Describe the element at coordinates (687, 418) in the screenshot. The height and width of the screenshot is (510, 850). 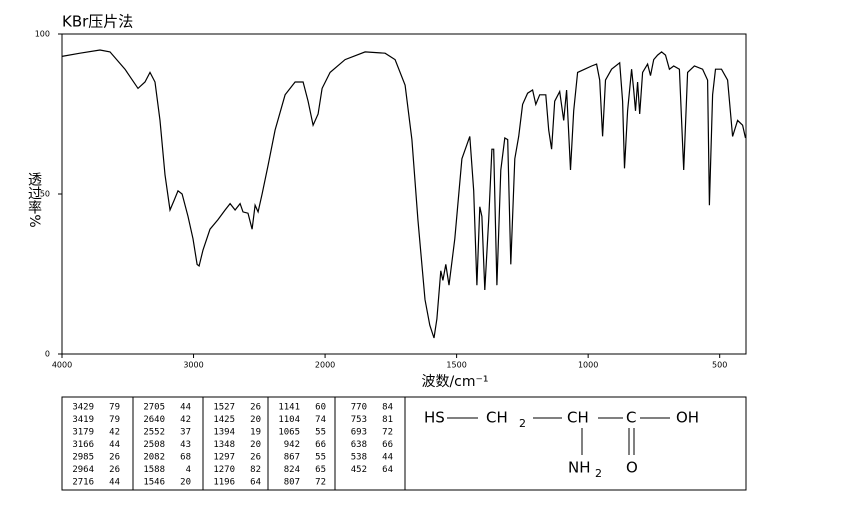
I see `structure-label: OH` at that location.